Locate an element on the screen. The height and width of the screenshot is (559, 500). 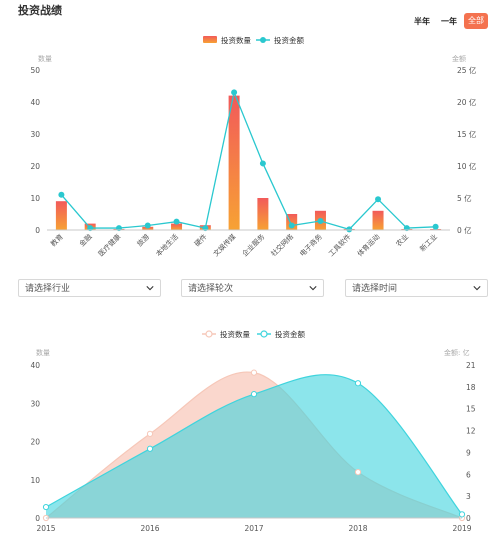
line-point-电子商务 is located at coordinates (320, 221).